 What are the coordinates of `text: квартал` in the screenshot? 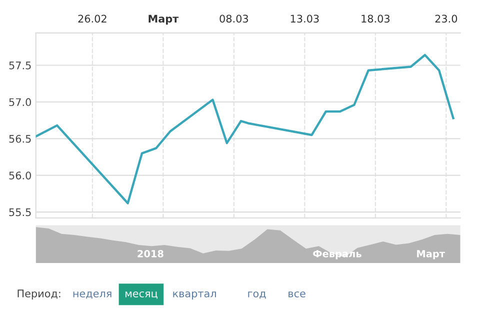 It's located at (194, 295).